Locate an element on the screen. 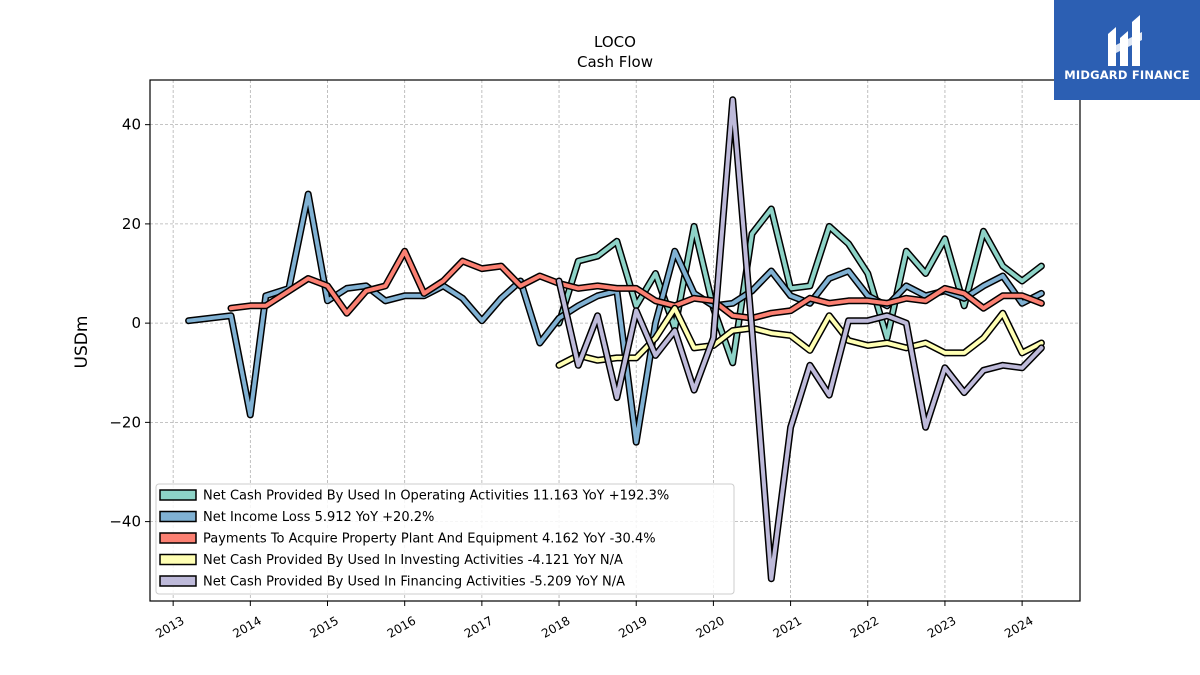  x-tick-label: 2023 is located at coordinates (941, 626).